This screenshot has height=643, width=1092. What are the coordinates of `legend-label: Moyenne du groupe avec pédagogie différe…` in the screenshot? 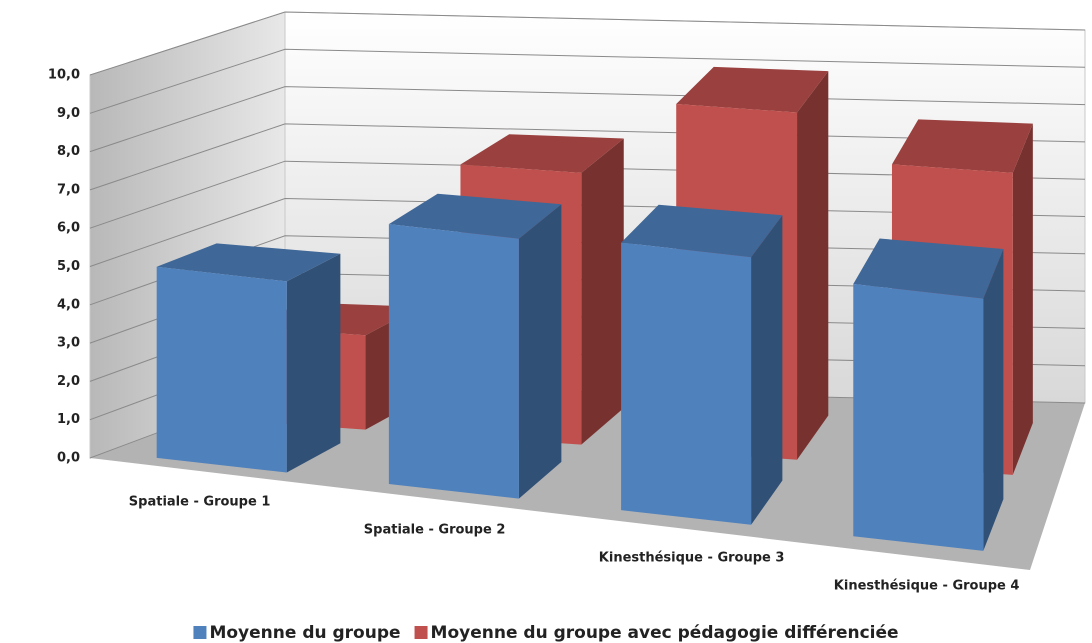 It's located at (665, 633).